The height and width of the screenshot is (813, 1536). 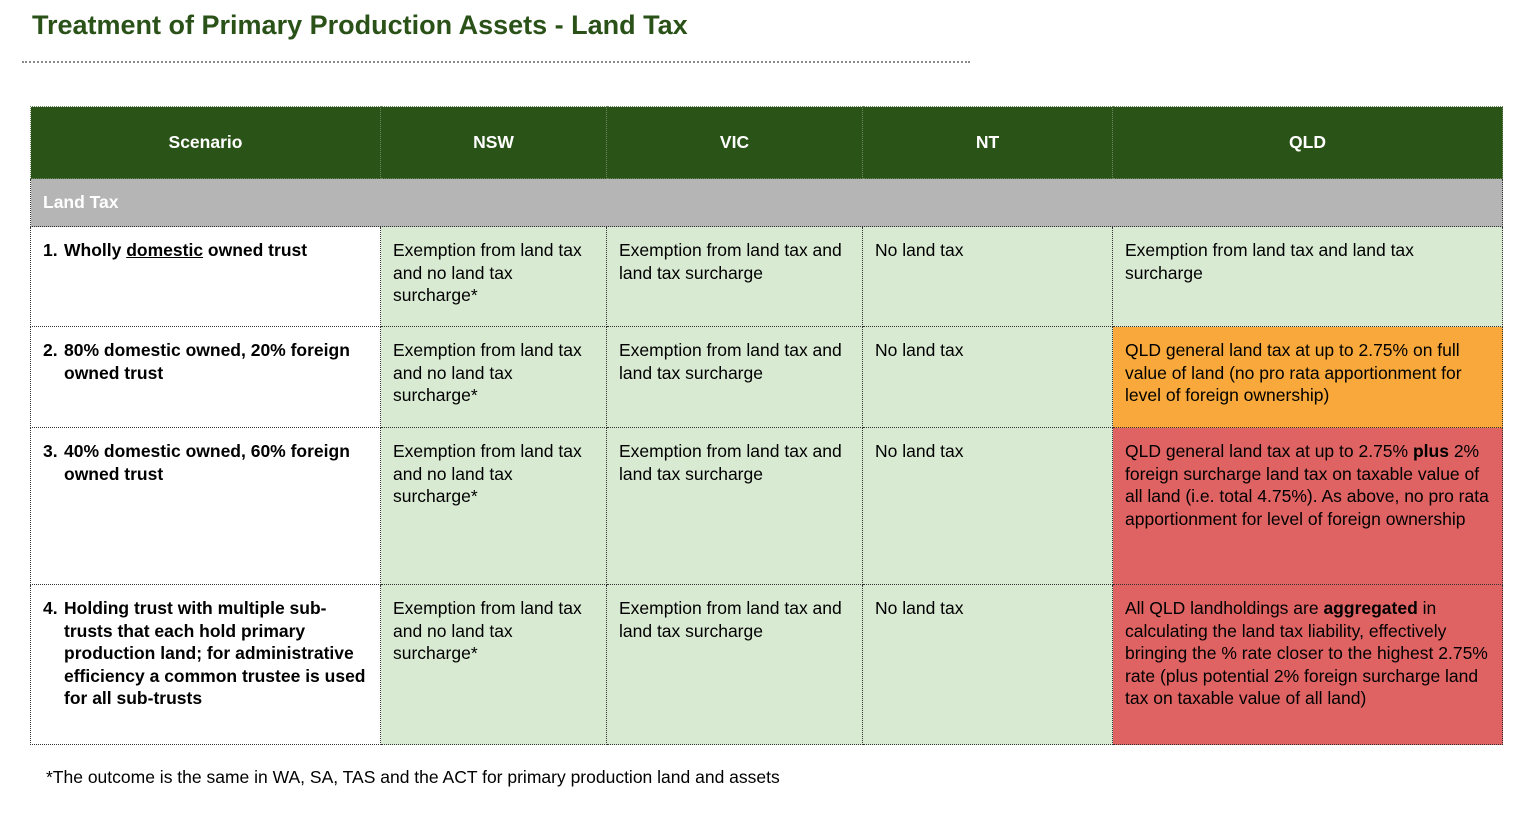 What do you see at coordinates (1370, 608) in the screenshot?
I see `qld-text-bold: aggregated` at bounding box center [1370, 608].